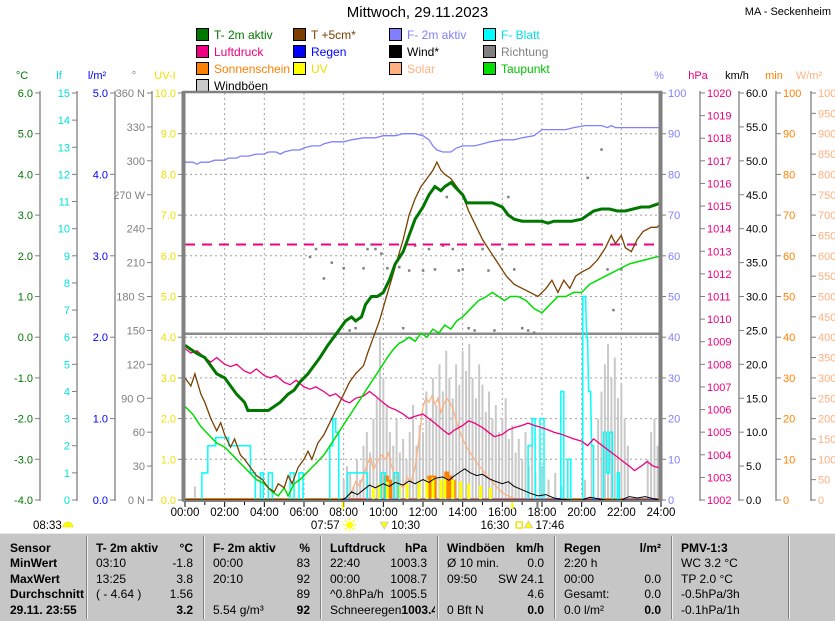  Describe the element at coordinates (345, 578) in the screenshot. I see `table-cell: 00:00` at that location.